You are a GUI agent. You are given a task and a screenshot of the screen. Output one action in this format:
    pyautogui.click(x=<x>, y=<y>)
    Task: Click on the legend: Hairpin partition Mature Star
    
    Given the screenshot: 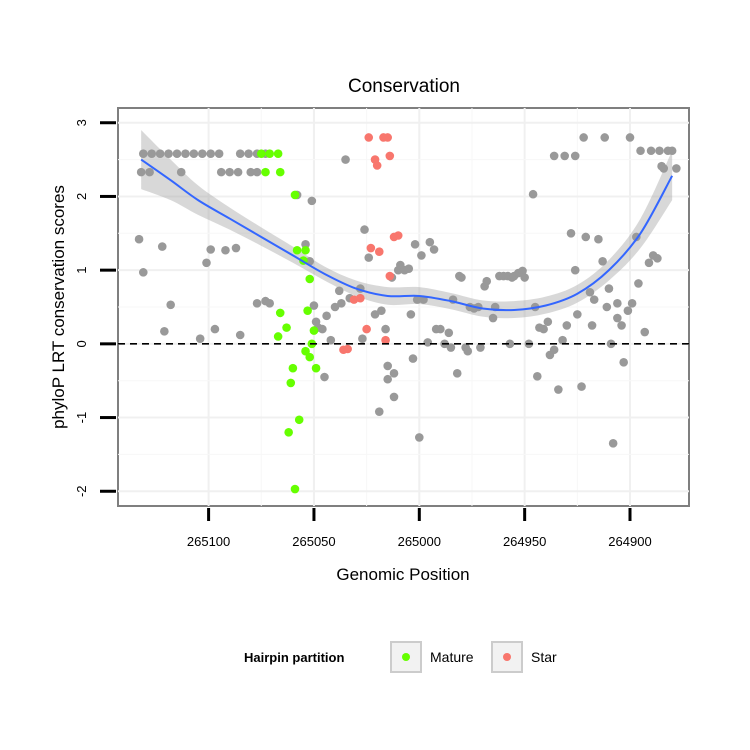 What is the action you would take?
    pyautogui.click(x=400, y=657)
    